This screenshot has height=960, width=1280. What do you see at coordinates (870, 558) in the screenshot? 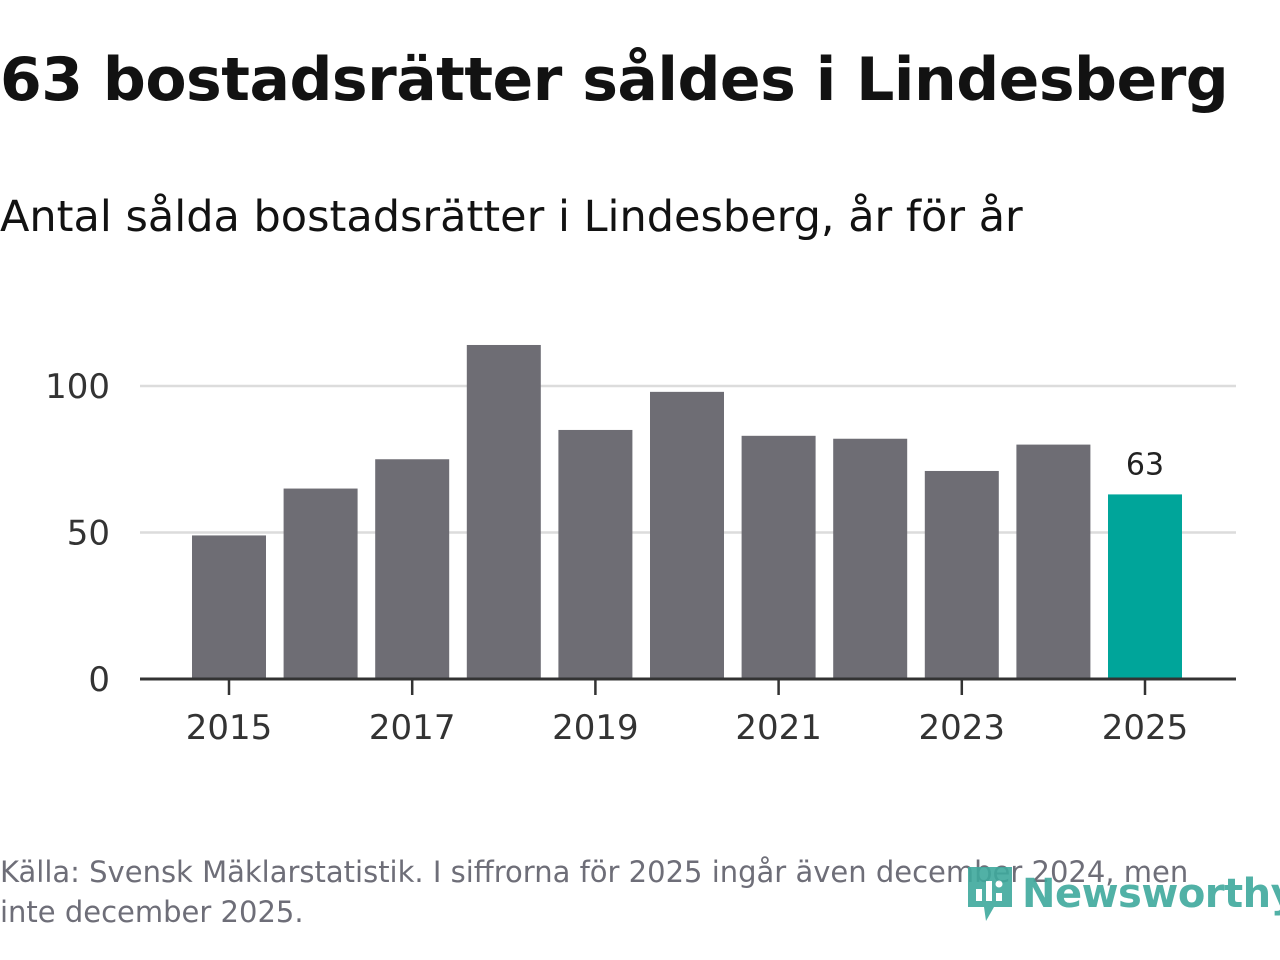
I see `bar-2022` at bounding box center [870, 558].